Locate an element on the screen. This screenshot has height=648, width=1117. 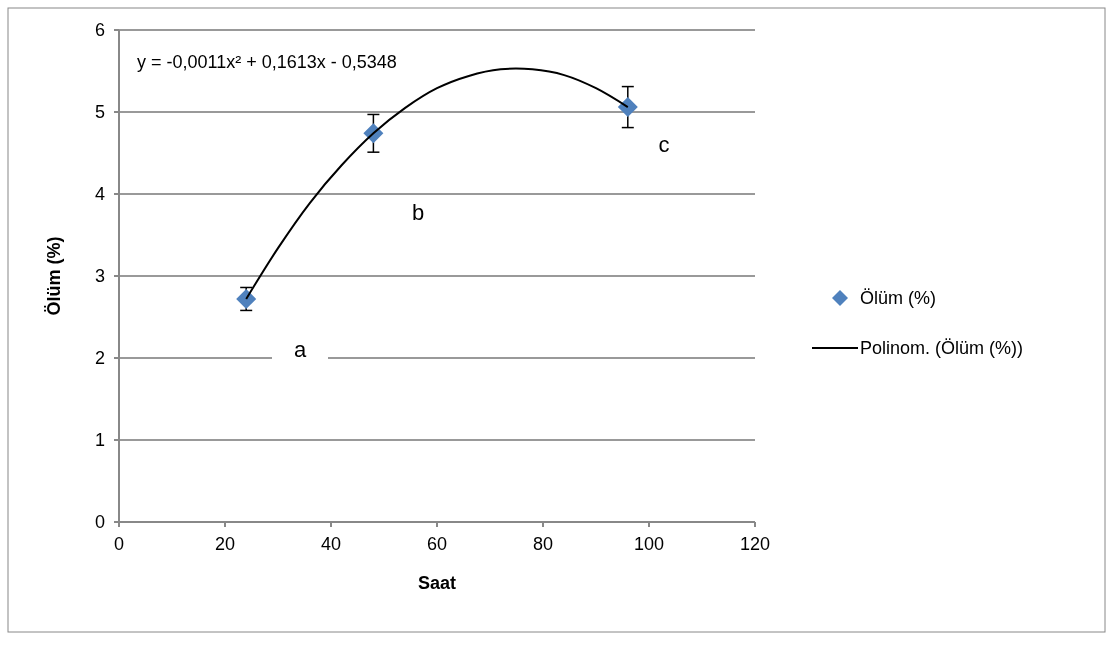
x-tick-label: 80 is located at coordinates (543, 544).